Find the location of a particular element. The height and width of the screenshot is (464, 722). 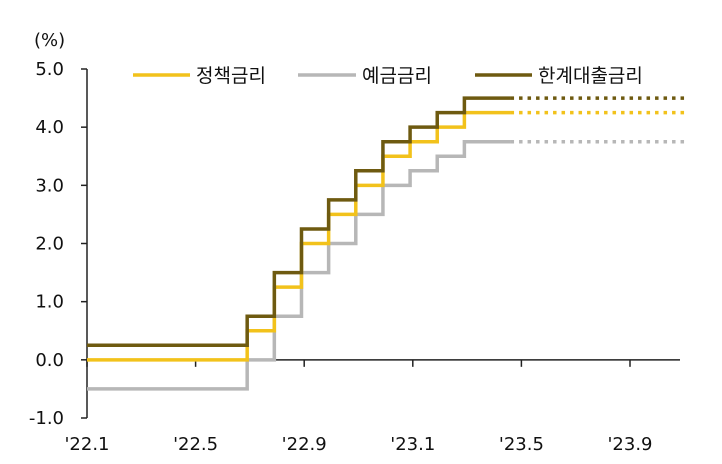

x-tick-label: '22.5 is located at coordinates (195, 444).